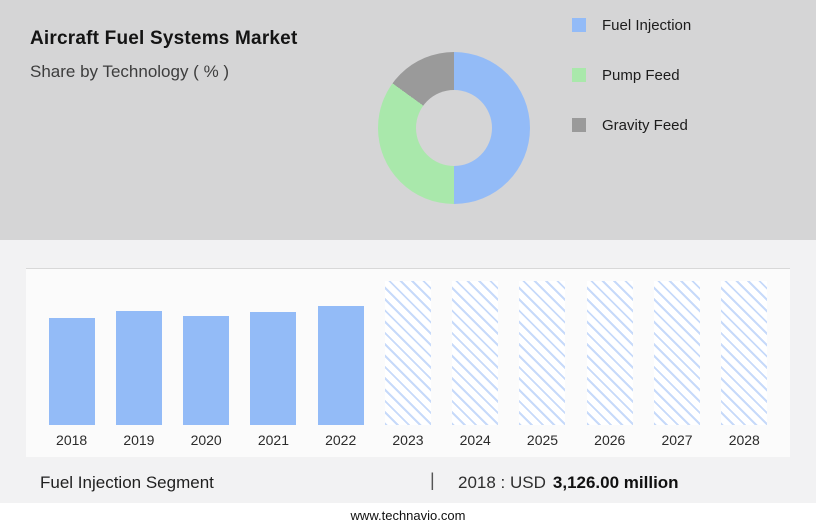  What do you see at coordinates (579, 75) in the screenshot?
I see `legend-swatch-green` at bounding box center [579, 75].